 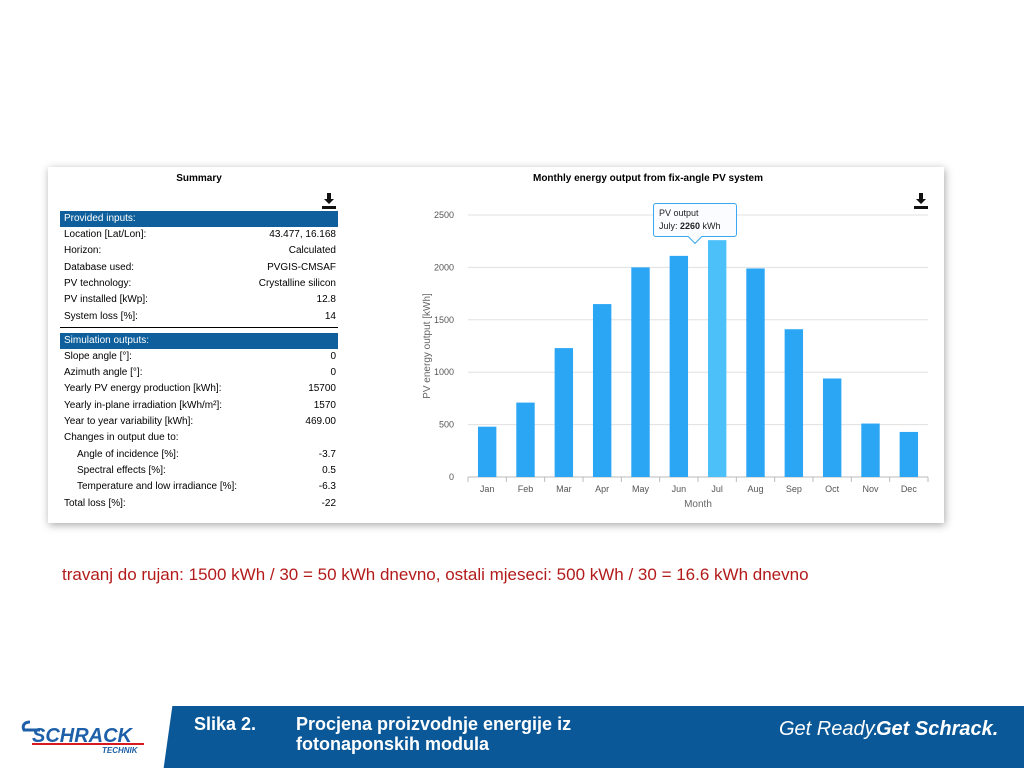 I want to click on summary-row-label: Changes in output due to:, so click(x=121, y=438).